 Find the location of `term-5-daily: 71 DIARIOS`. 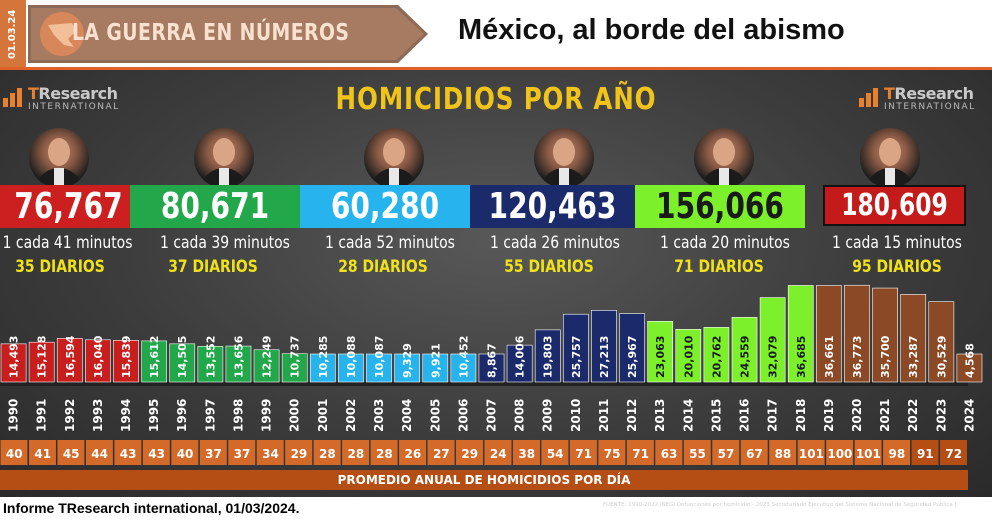

term-5-daily: 71 DIARIOS is located at coordinates (719, 267).